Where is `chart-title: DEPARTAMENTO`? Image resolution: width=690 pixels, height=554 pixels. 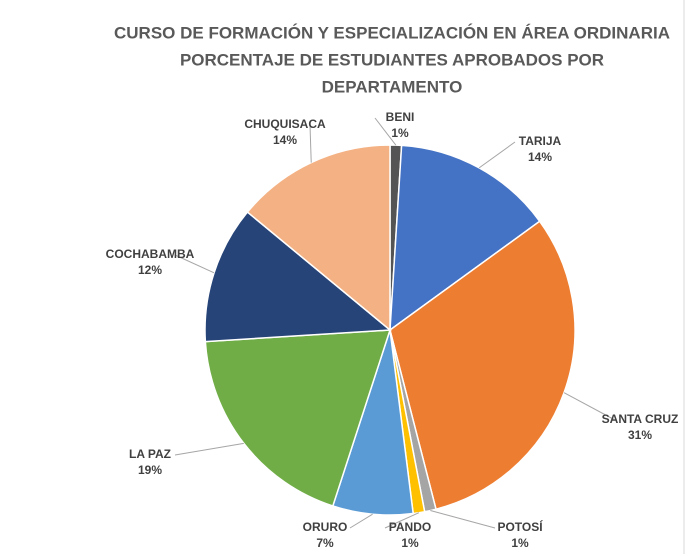 chart-title: DEPARTAMENTO is located at coordinates (392, 86).